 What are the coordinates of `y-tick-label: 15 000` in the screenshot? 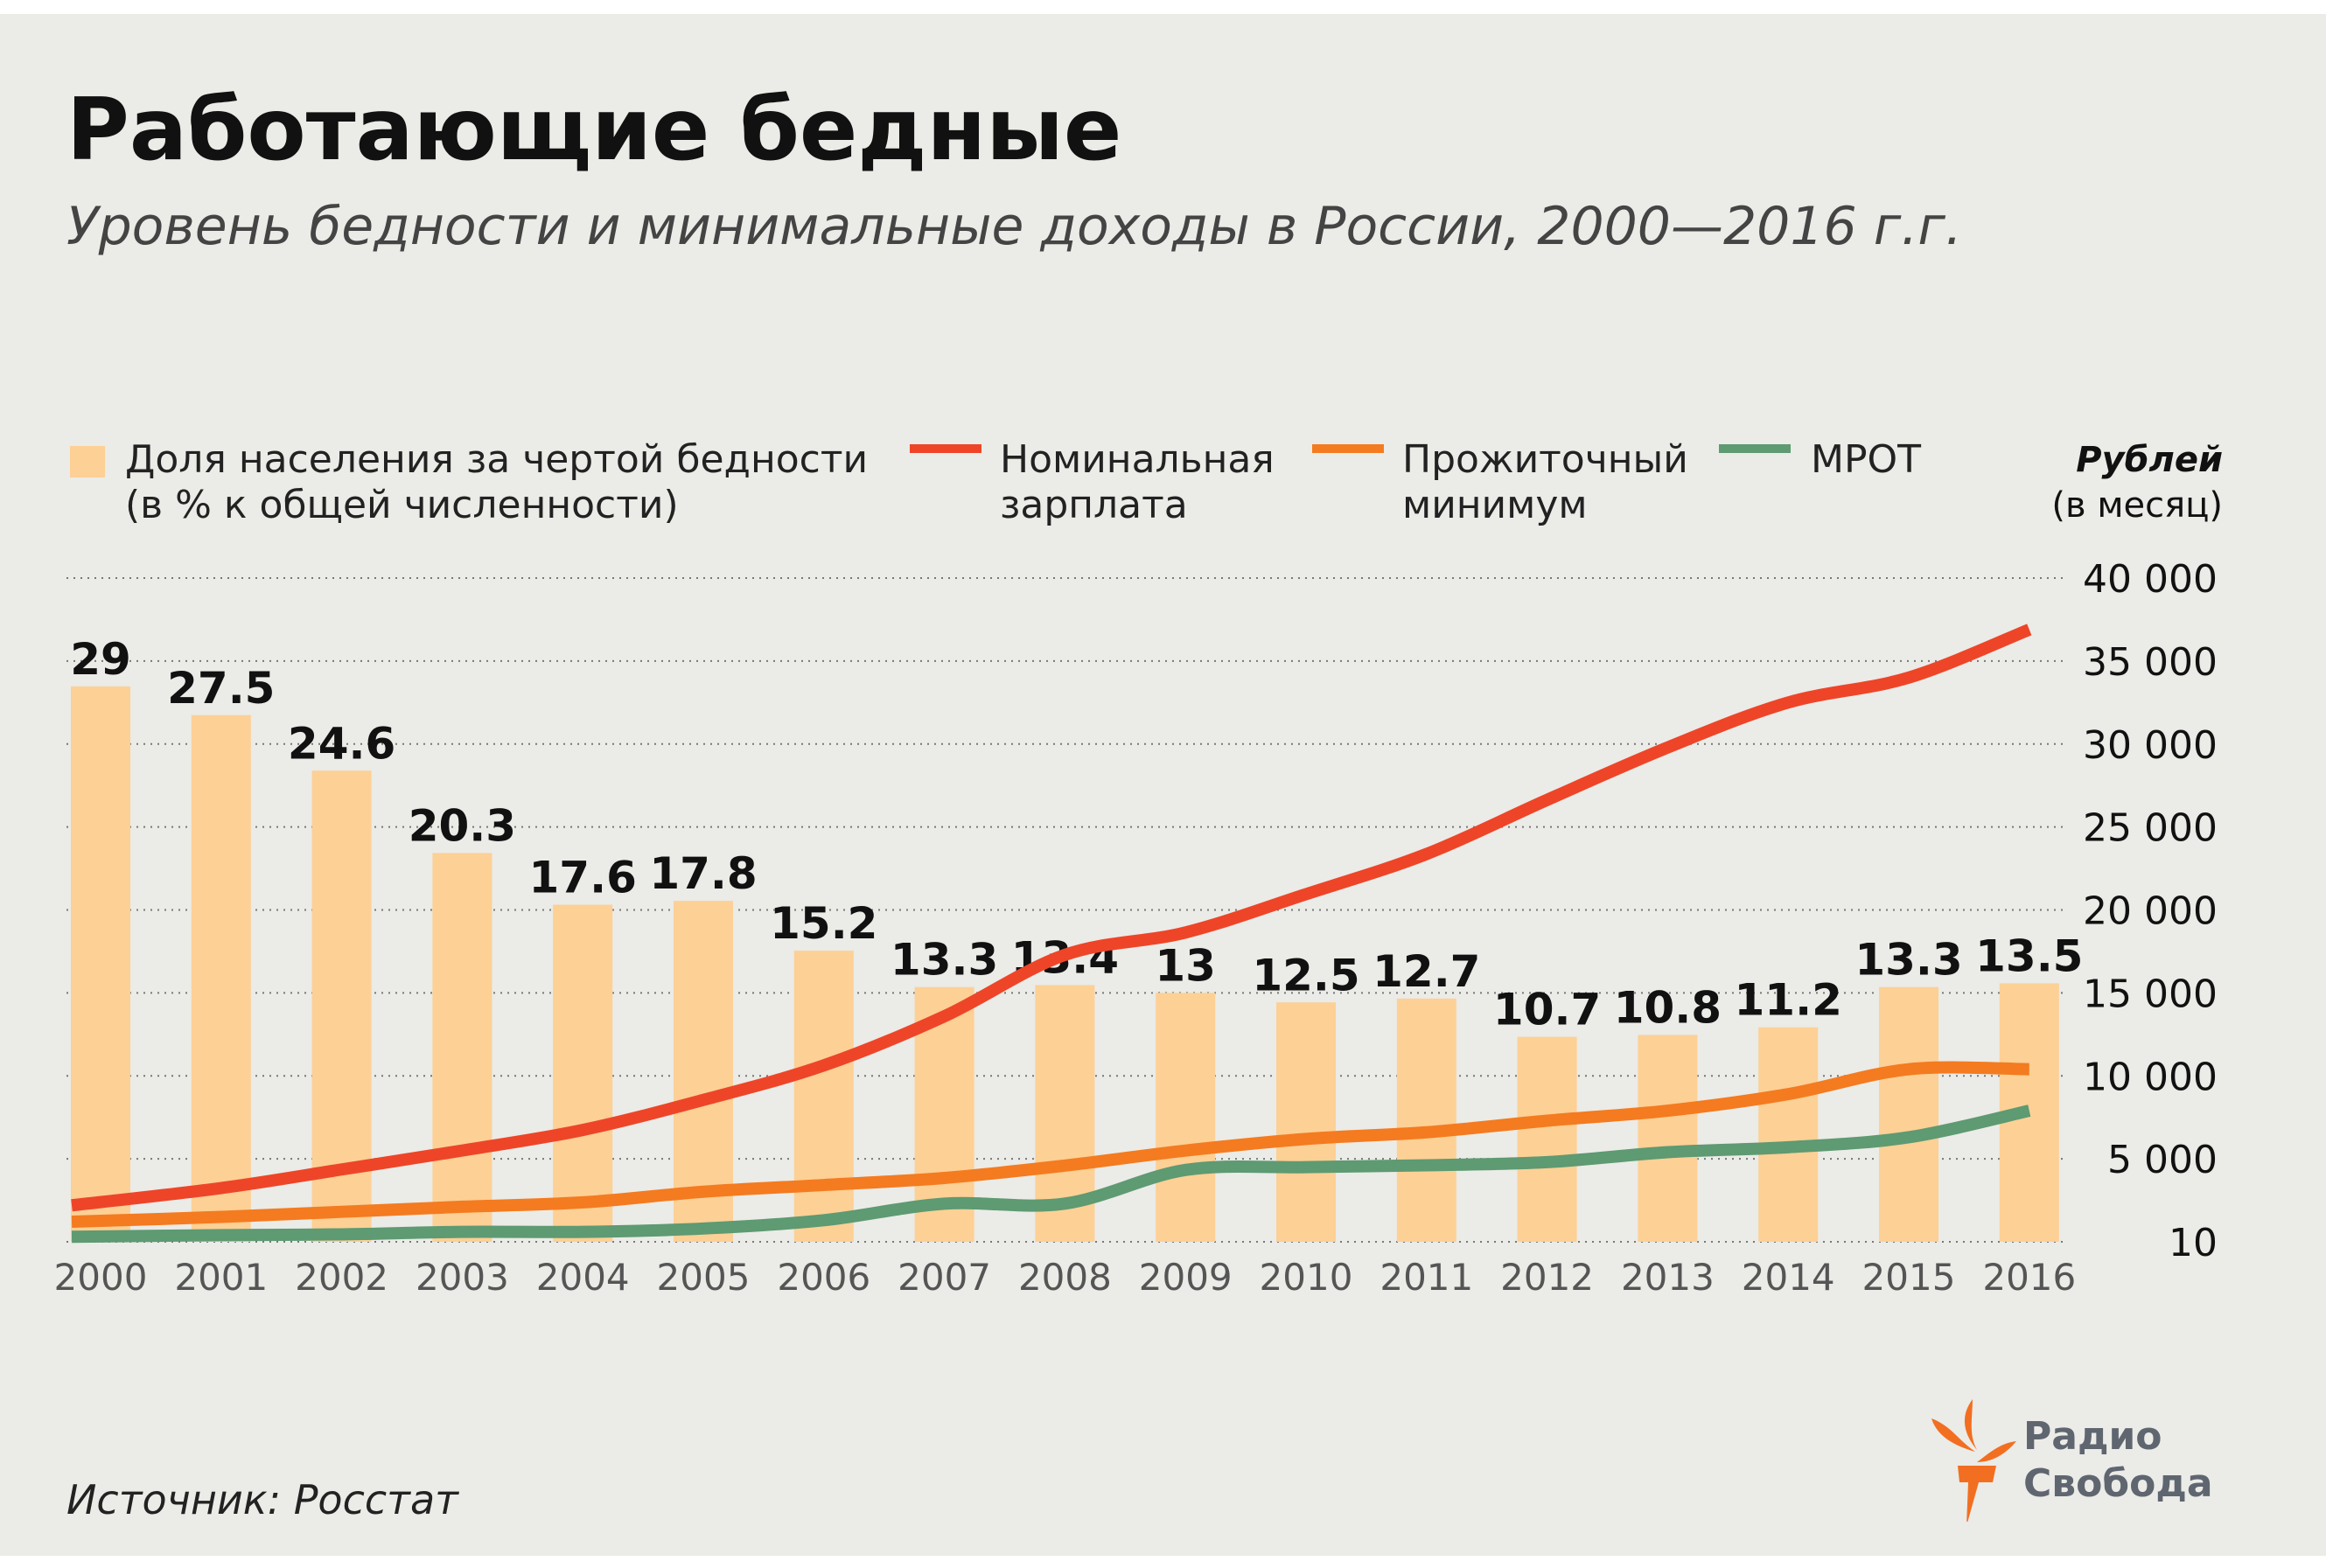 It's located at (2150, 994).